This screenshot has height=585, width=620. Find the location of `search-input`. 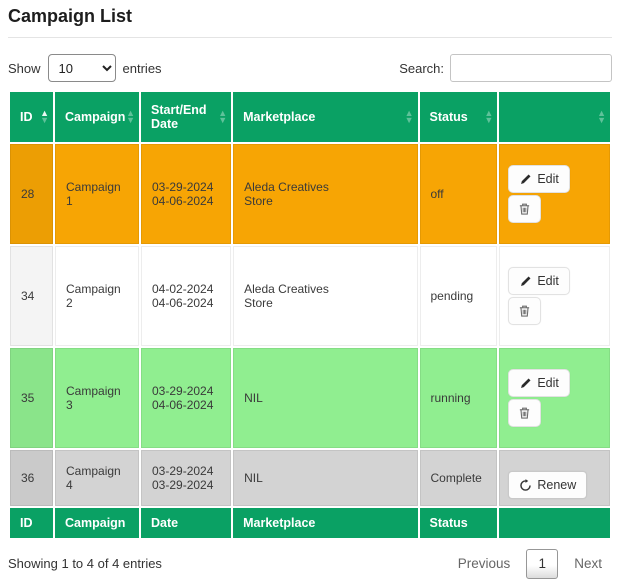

search-input is located at coordinates (531, 68).